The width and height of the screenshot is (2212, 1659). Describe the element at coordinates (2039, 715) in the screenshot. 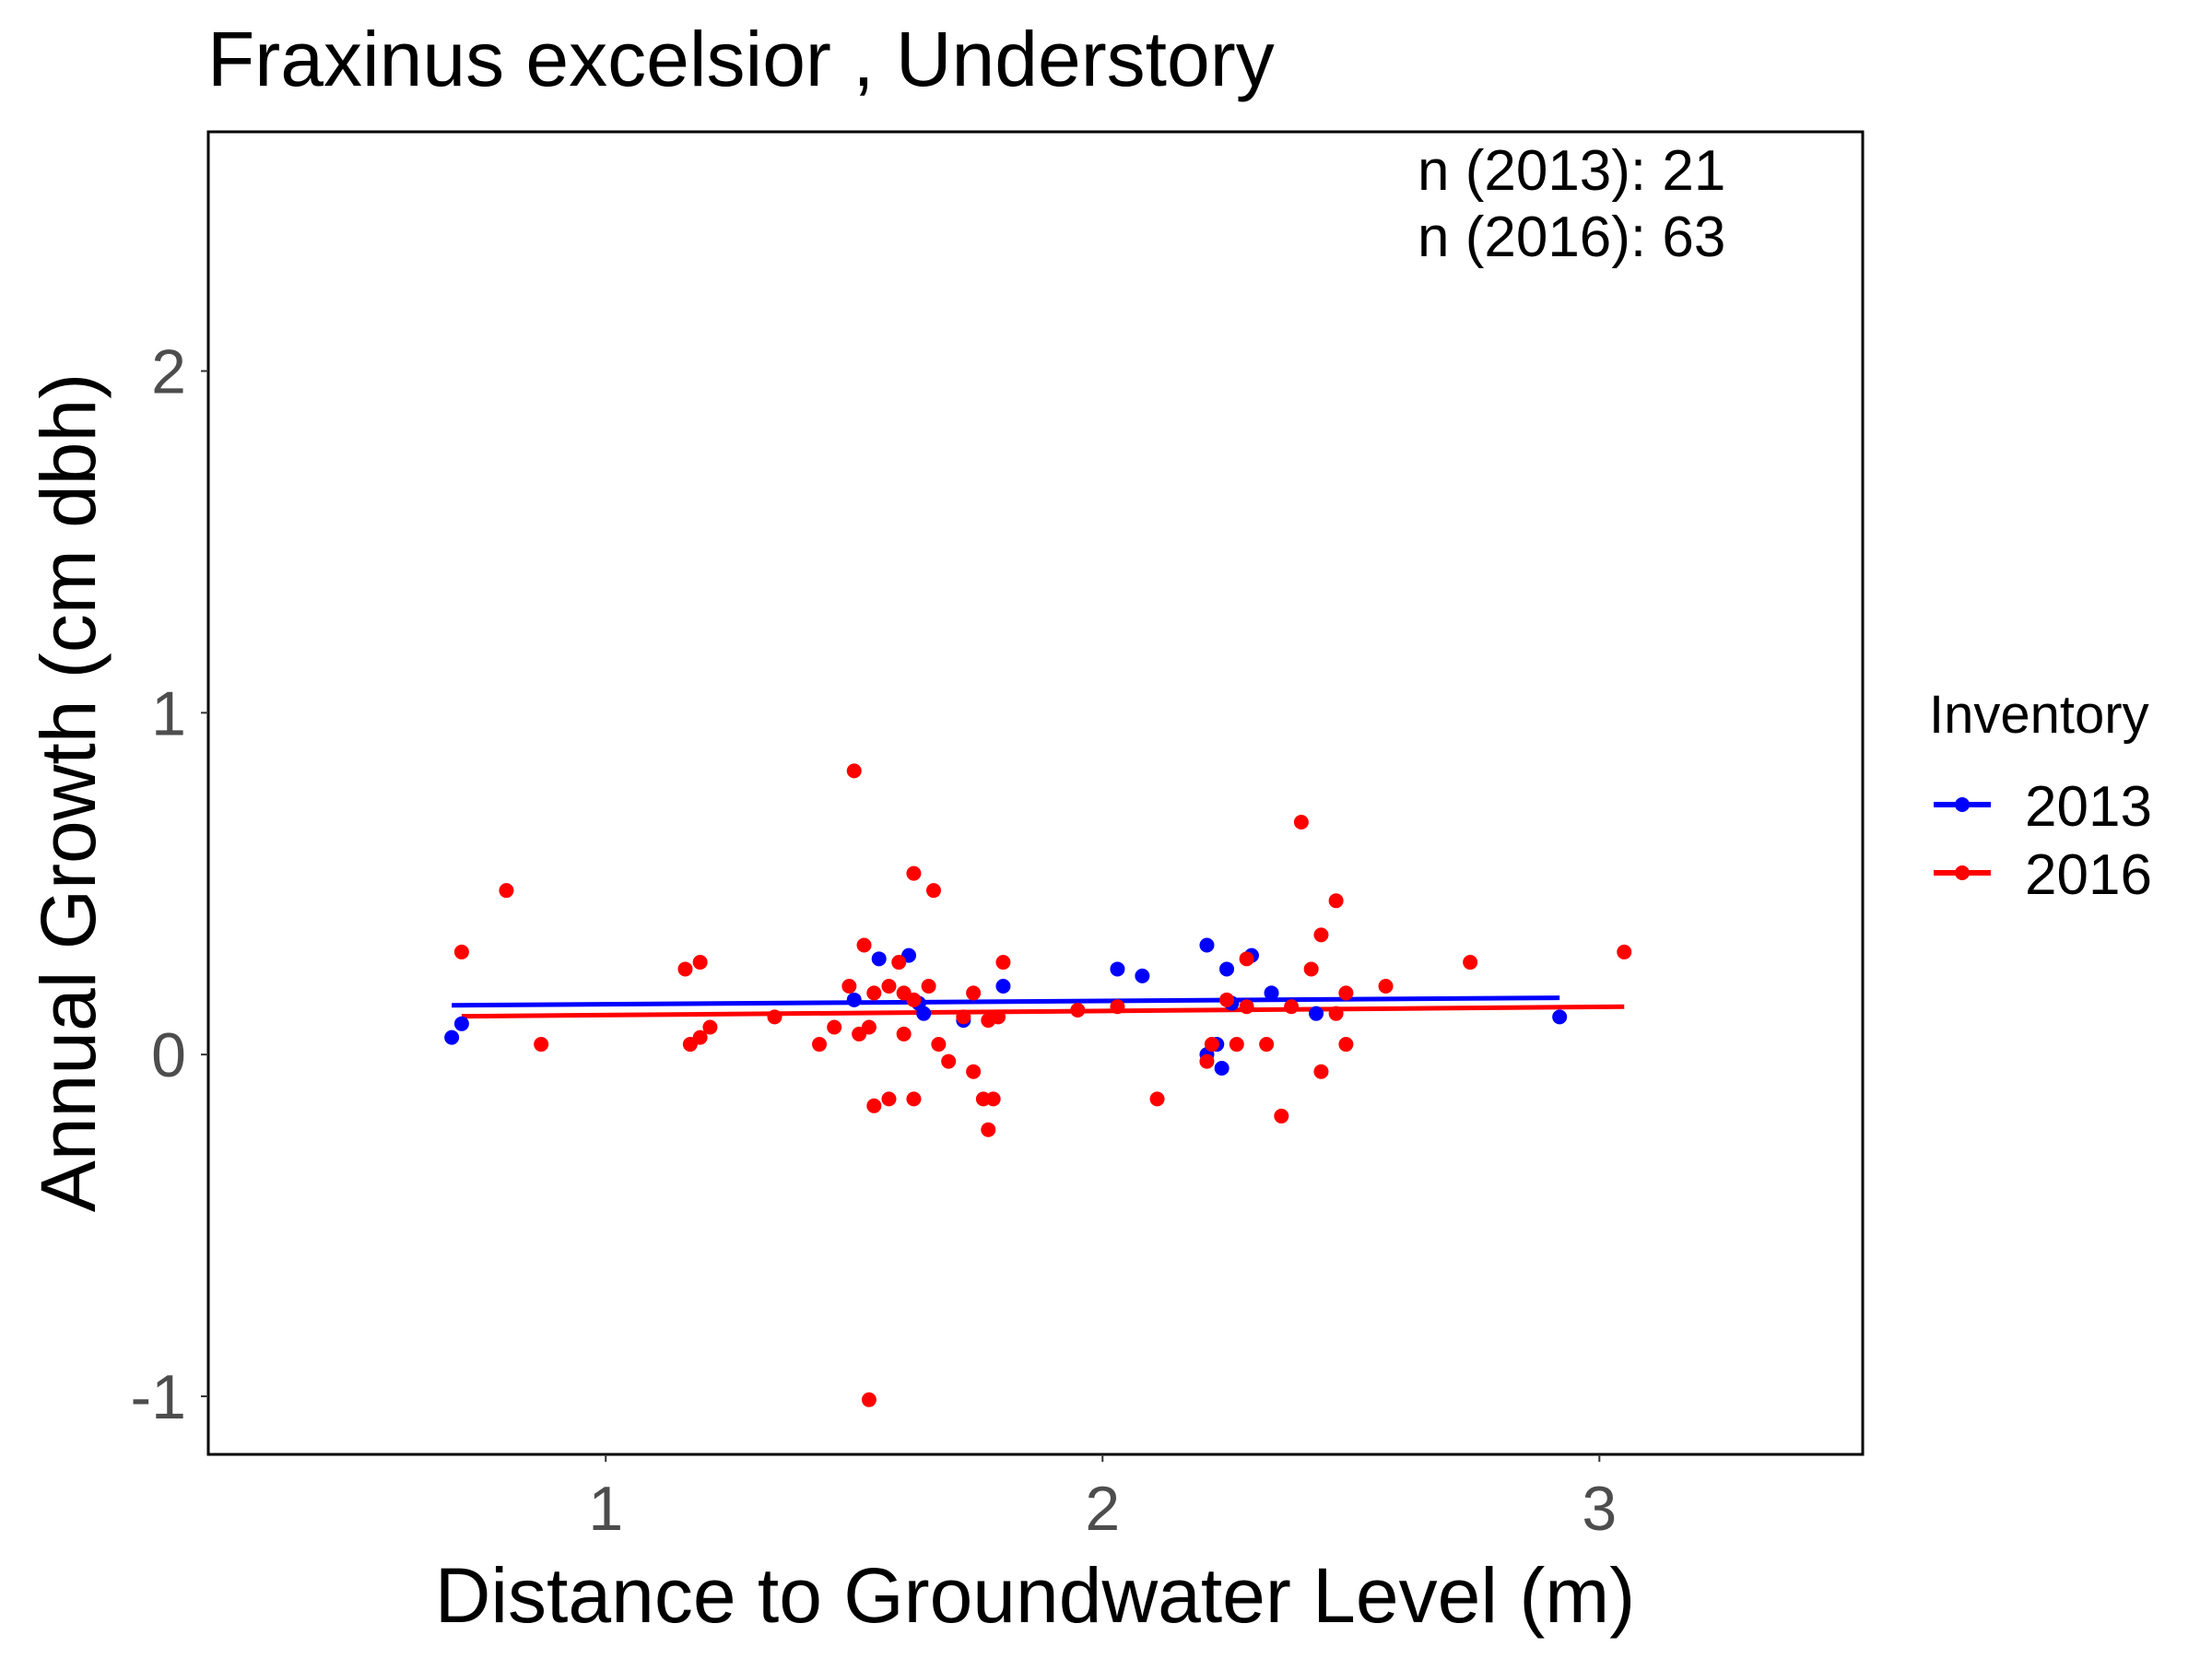

I see `legend-title: Inventory` at that location.